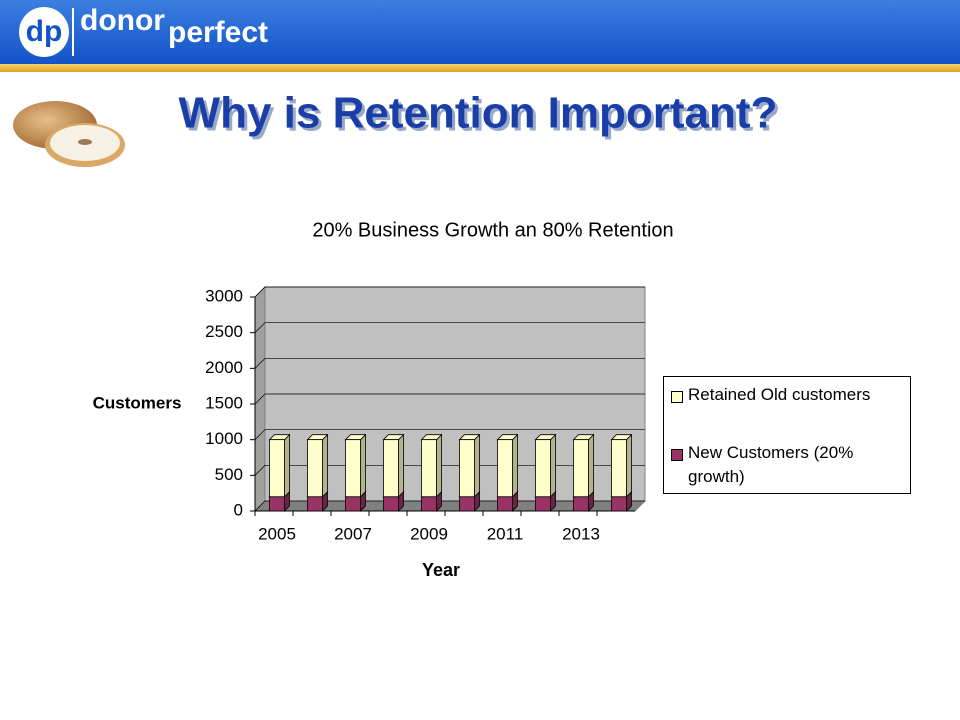  What do you see at coordinates (480, 68) in the screenshot?
I see `header-stripe` at bounding box center [480, 68].